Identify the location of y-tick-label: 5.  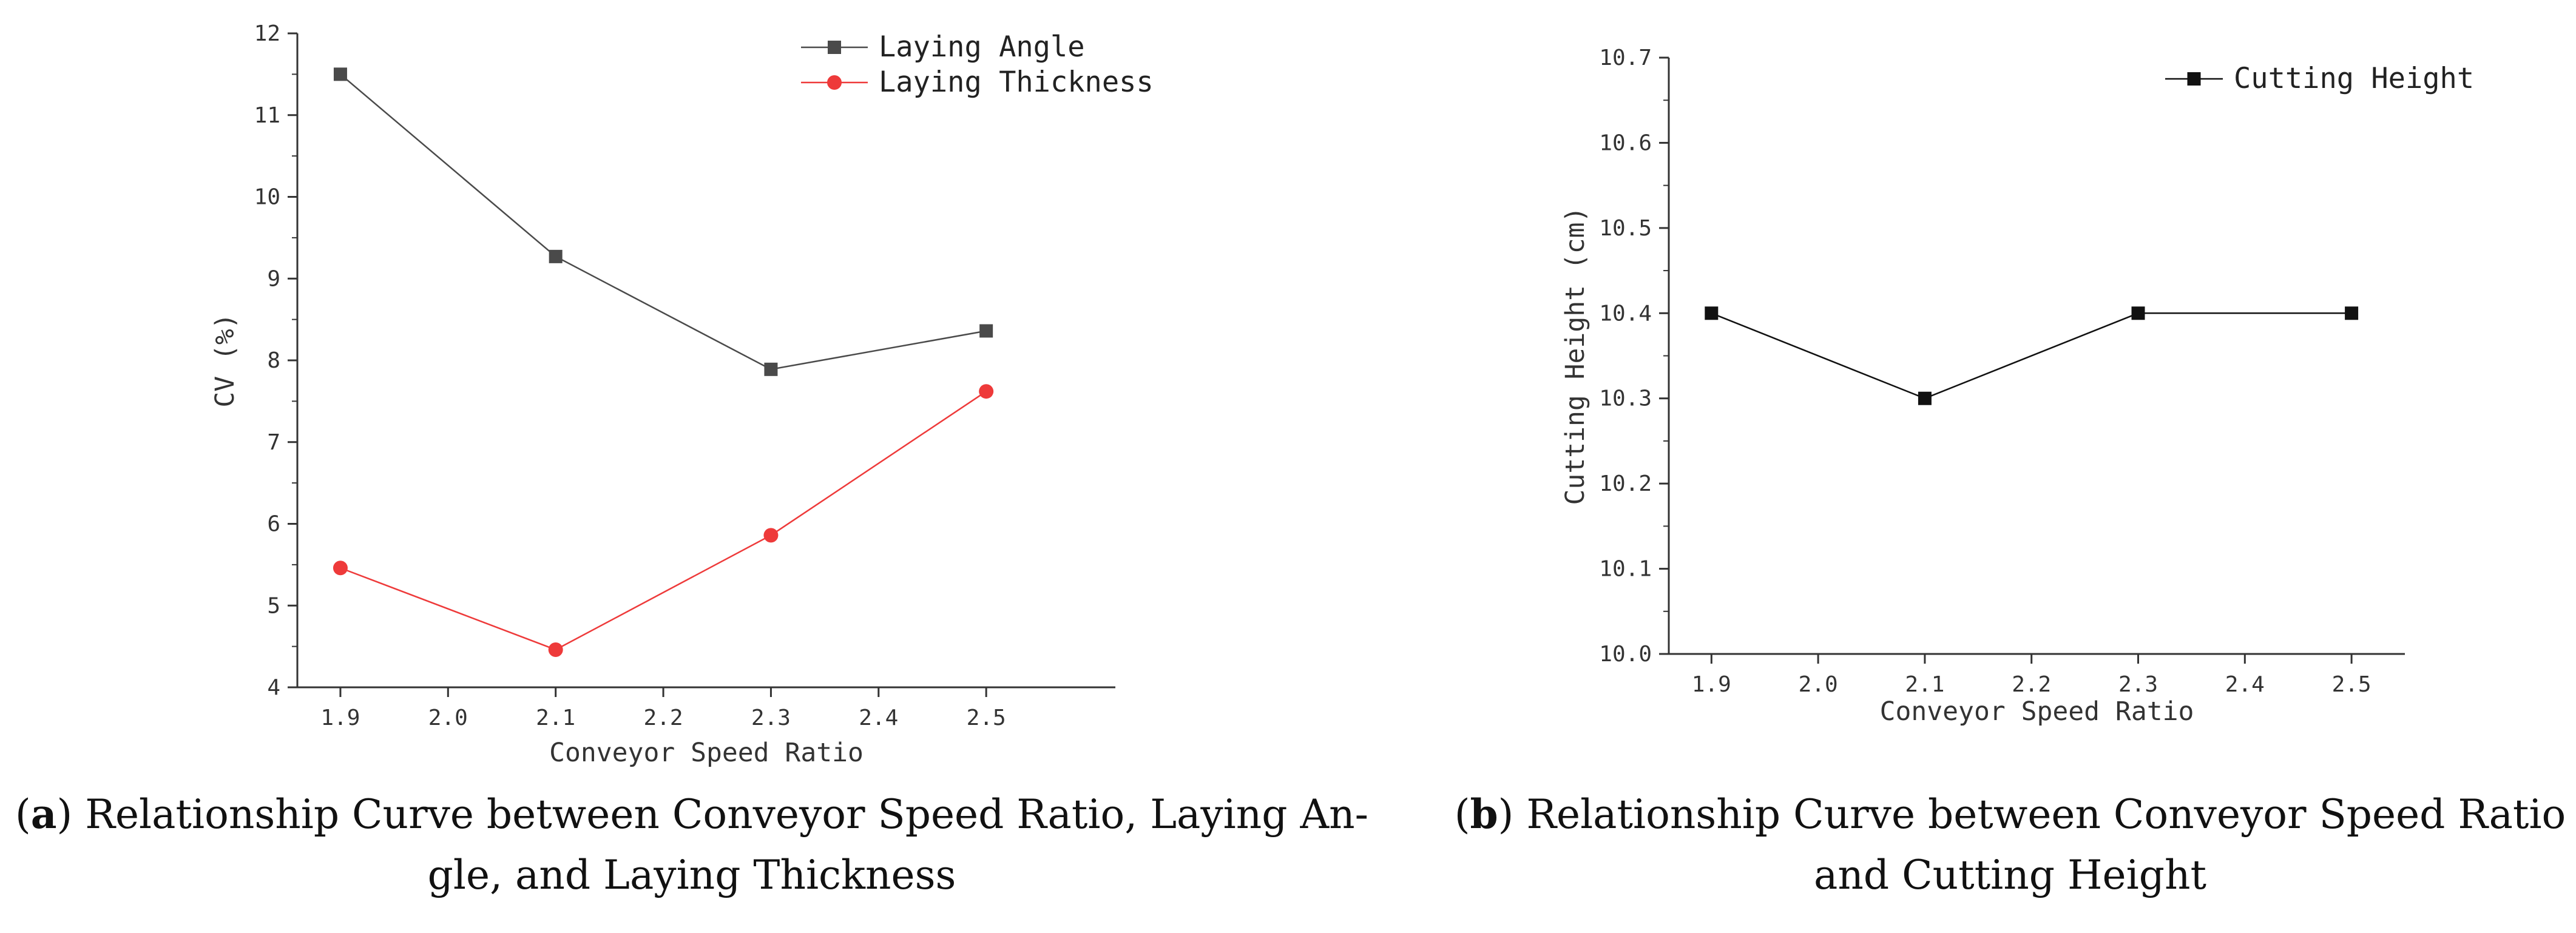
(273, 605).